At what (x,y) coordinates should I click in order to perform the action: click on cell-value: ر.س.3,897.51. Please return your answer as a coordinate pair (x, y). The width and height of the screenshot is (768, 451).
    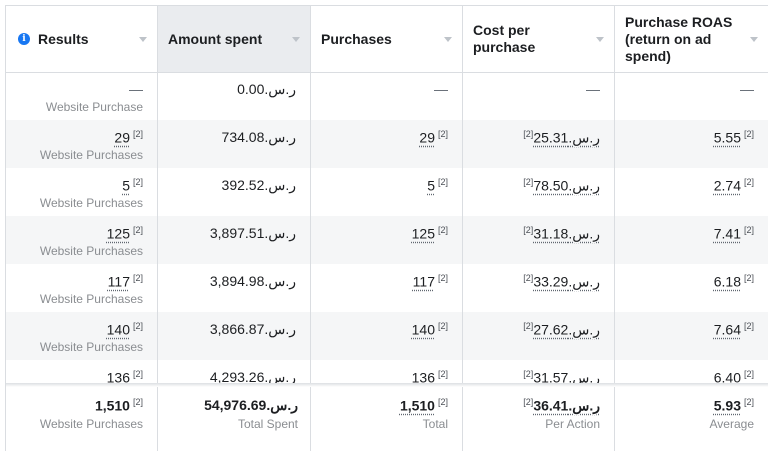
    Looking at the image, I should click on (253, 233).